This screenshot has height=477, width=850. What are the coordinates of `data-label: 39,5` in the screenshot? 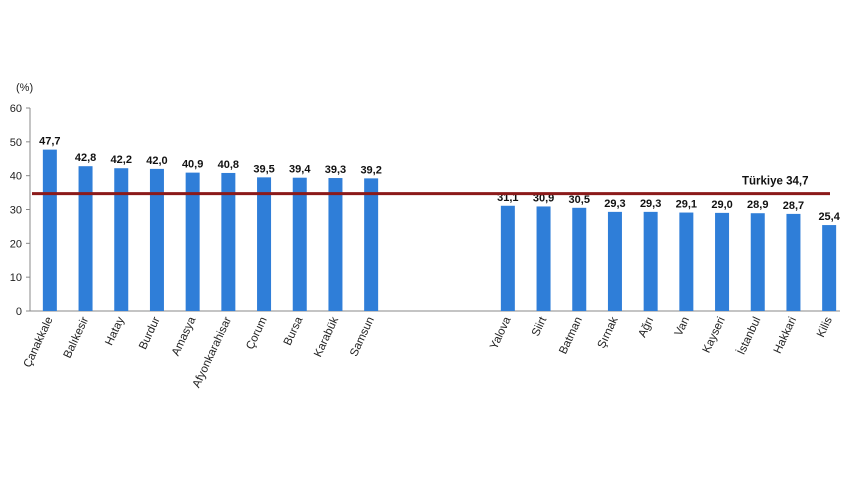 It's located at (263, 169).